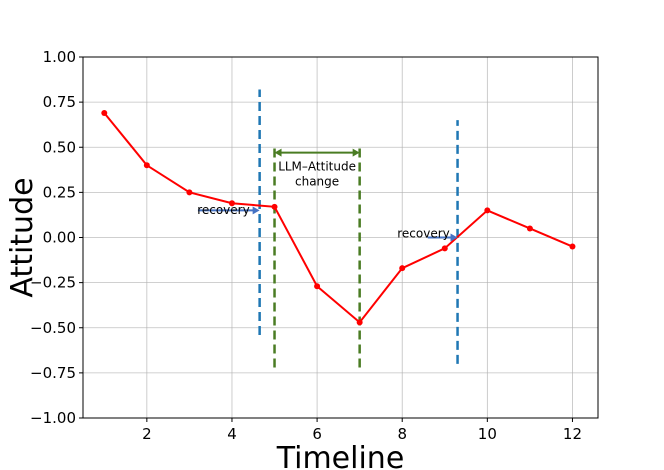 The width and height of the screenshot is (664, 470). What do you see at coordinates (402, 434) in the screenshot?
I see `x-tick-label: 8` at bounding box center [402, 434].